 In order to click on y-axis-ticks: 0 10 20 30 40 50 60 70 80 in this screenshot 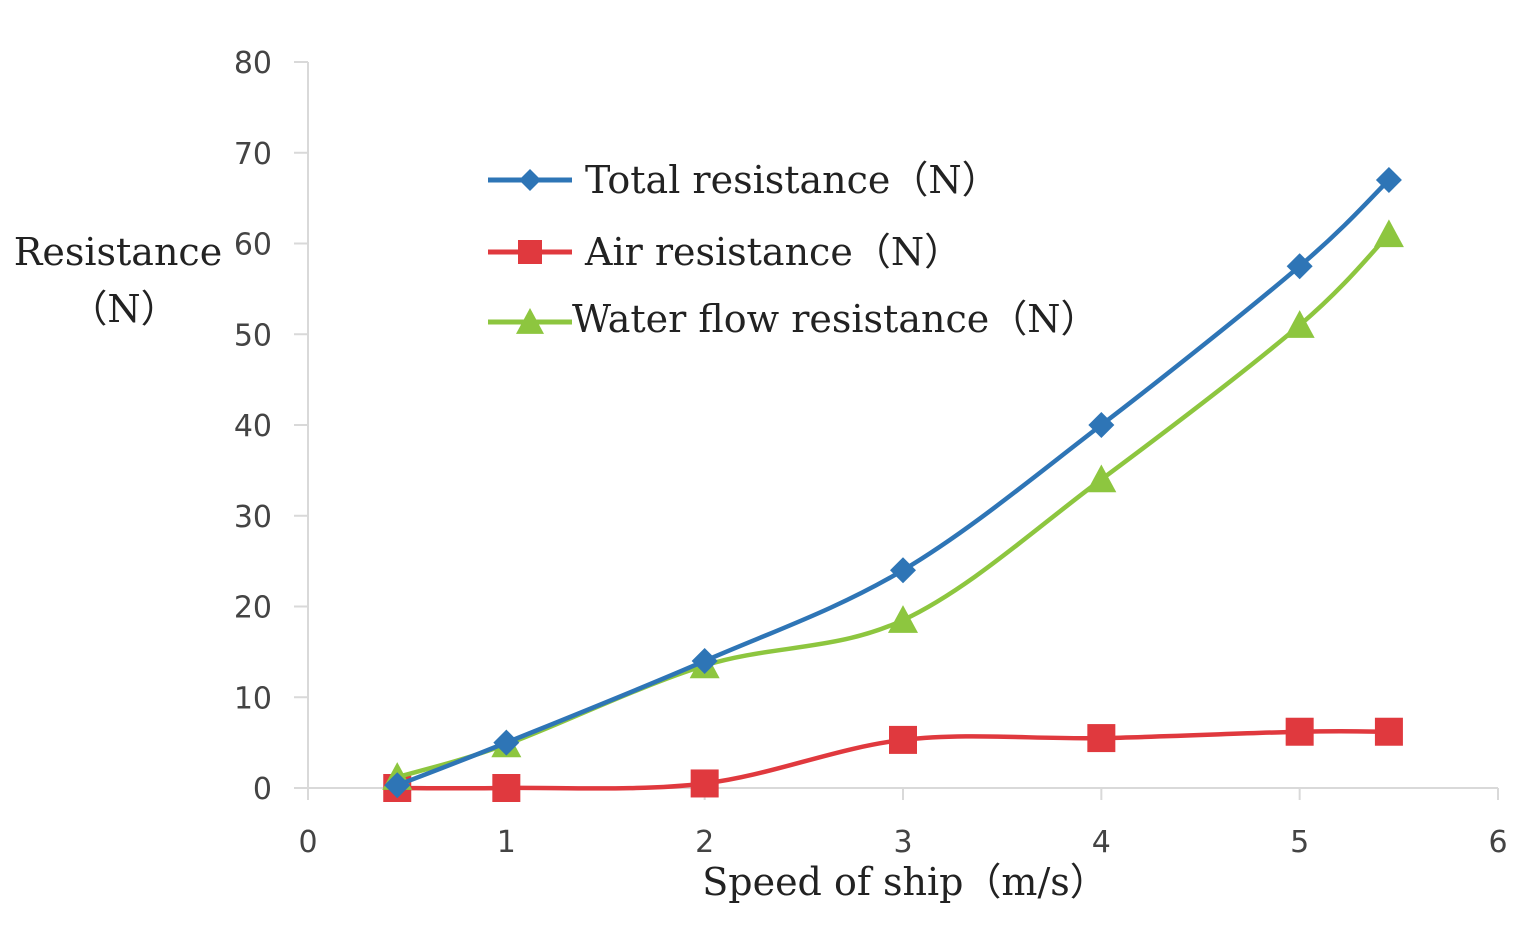, I will do `click(271, 426)`.